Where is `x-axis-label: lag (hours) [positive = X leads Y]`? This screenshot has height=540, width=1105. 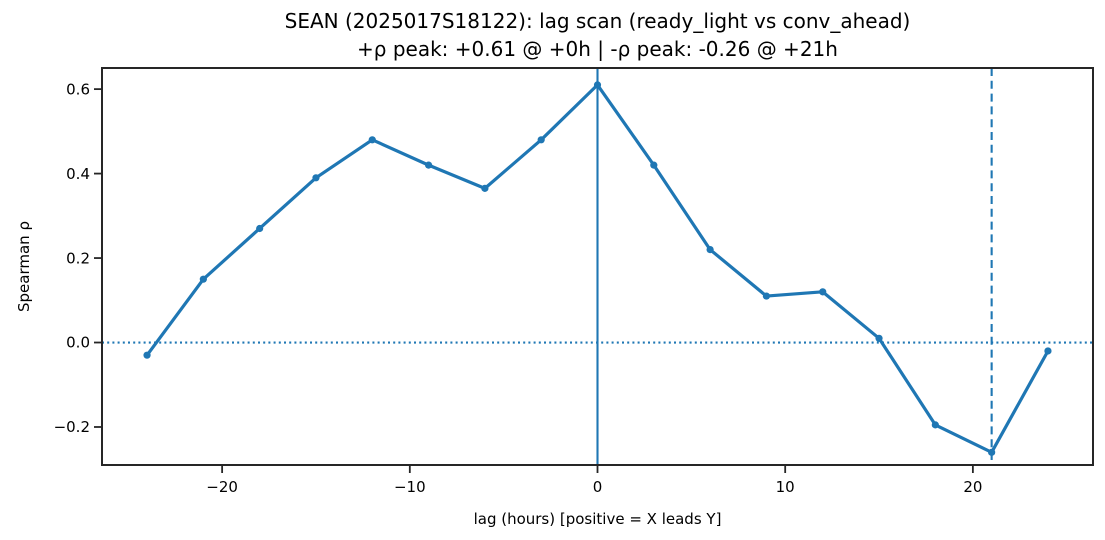 x-axis-label: lag (hours) [positive = X leads Y] is located at coordinates (598, 519).